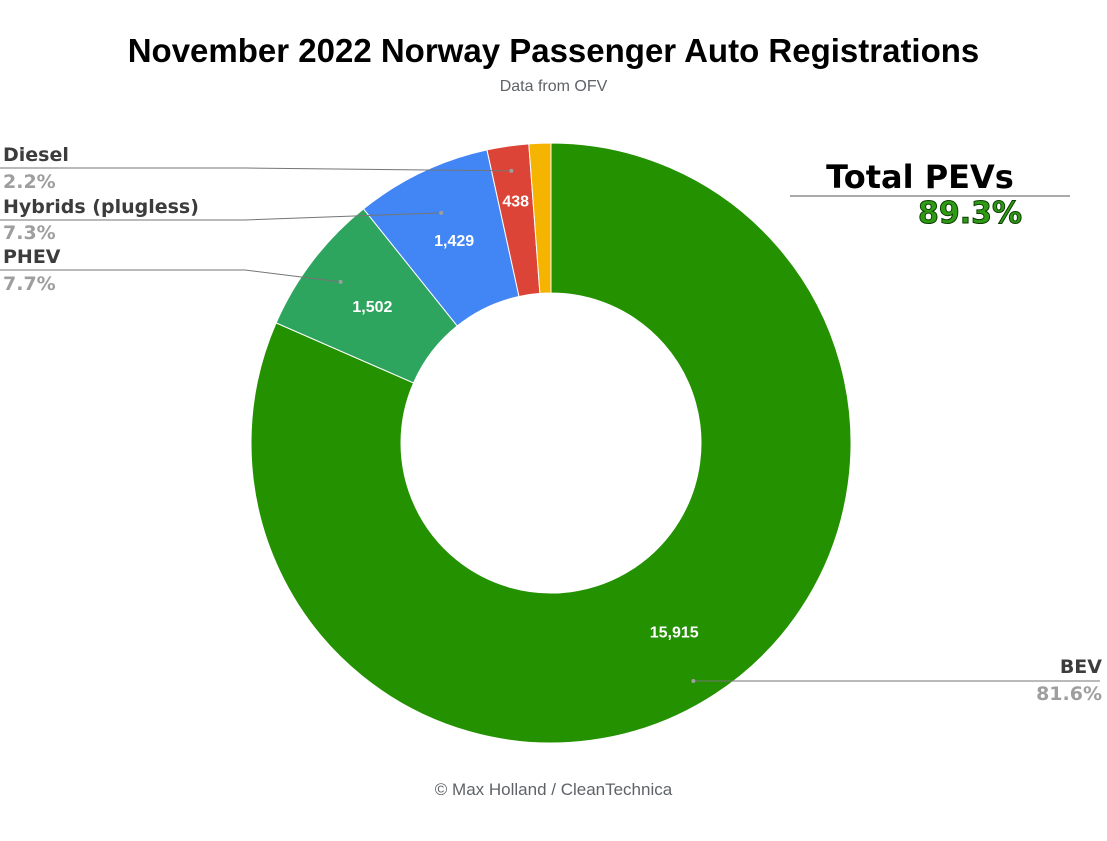 The height and width of the screenshot is (841, 1107). What do you see at coordinates (674, 632) in the screenshot?
I see `slice-value-label: 15,915` at bounding box center [674, 632].